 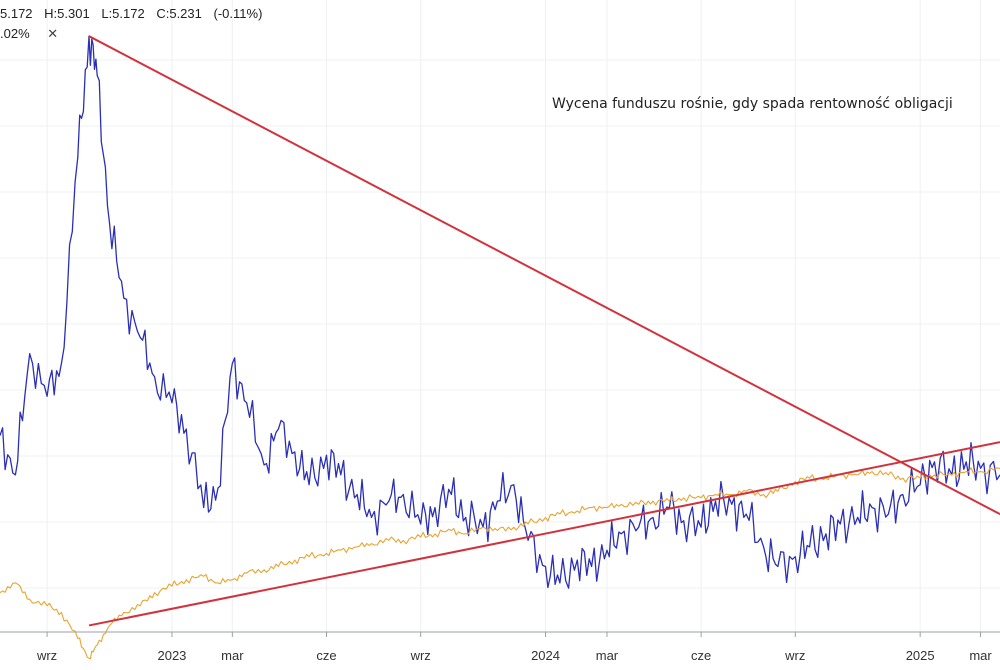 I want to click on legend-close: C:5.231, so click(x=179, y=13).